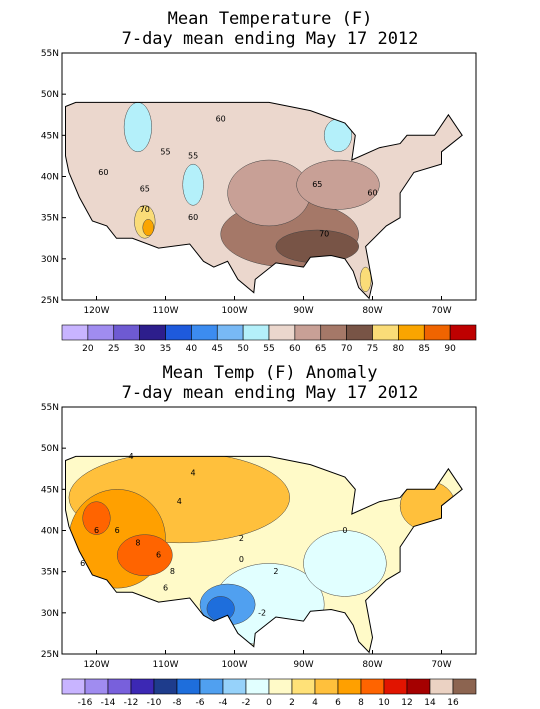 The image size is (540, 709). Describe the element at coordinates (241, 538) in the screenshot. I see `contour-label: 2` at that location.